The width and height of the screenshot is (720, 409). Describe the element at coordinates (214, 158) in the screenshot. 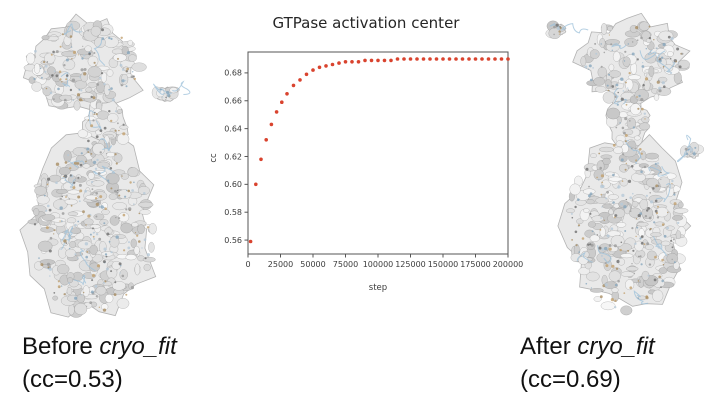

I see `y-axis-label: cc` at that location.